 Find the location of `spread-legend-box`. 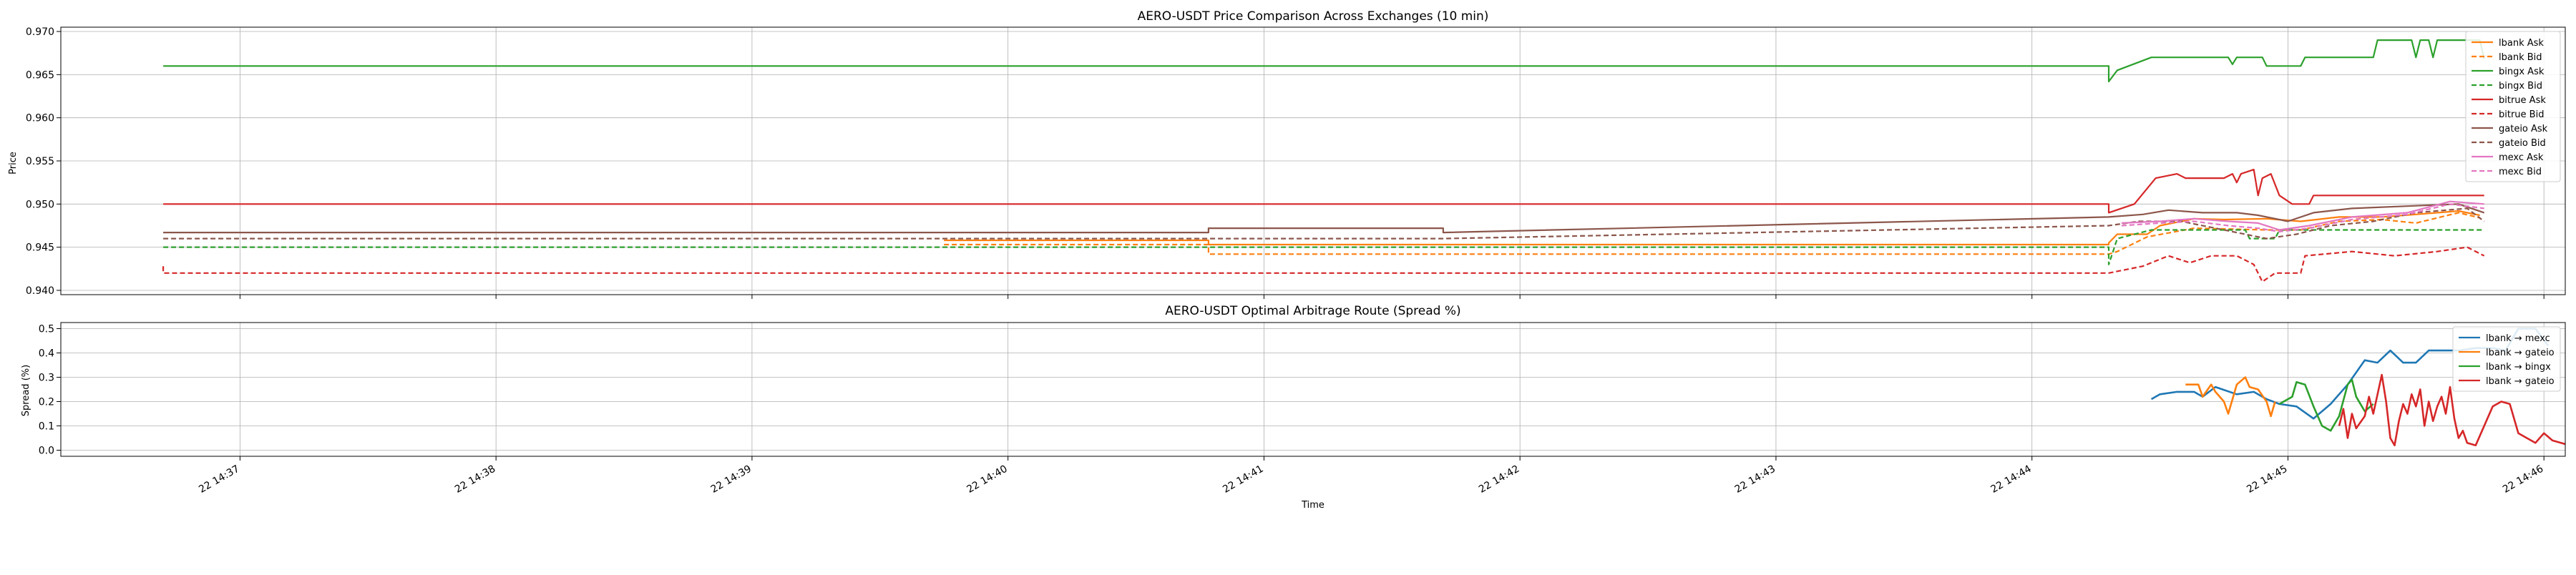

spread-legend-box is located at coordinates (2506, 359).